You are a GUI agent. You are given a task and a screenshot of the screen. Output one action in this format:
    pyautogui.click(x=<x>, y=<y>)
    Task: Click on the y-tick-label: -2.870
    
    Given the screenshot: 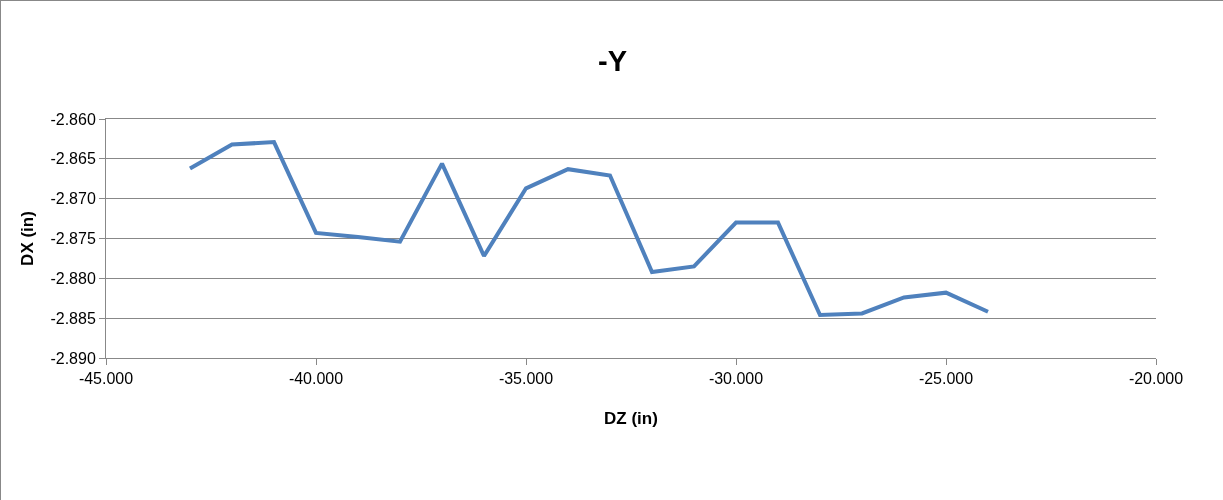 What is the action you would take?
    pyautogui.click(x=73, y=199)
    